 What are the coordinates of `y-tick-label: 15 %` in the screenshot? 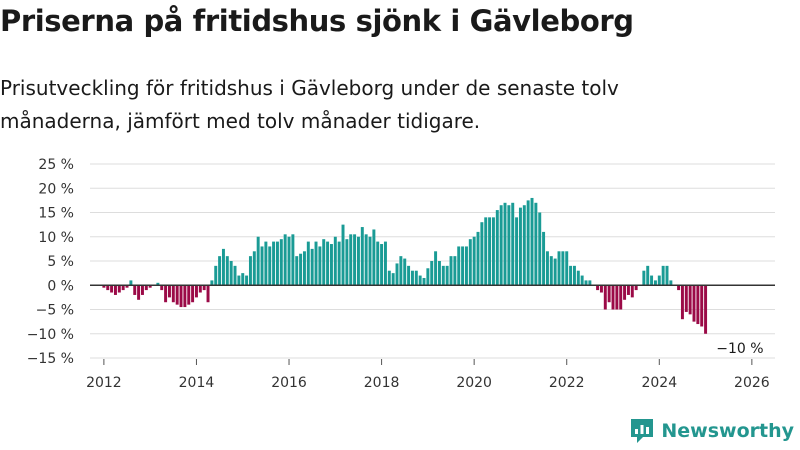 It's located at (56, 214).